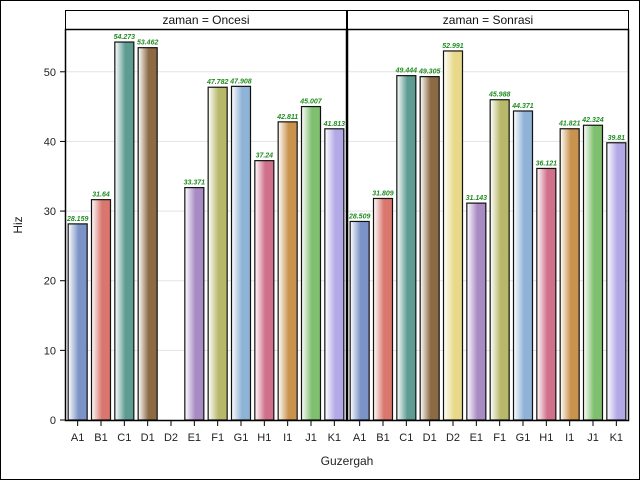 This screenshot has width=640, height=480. I want to click on data-label: 31.809, so click(383, 193).